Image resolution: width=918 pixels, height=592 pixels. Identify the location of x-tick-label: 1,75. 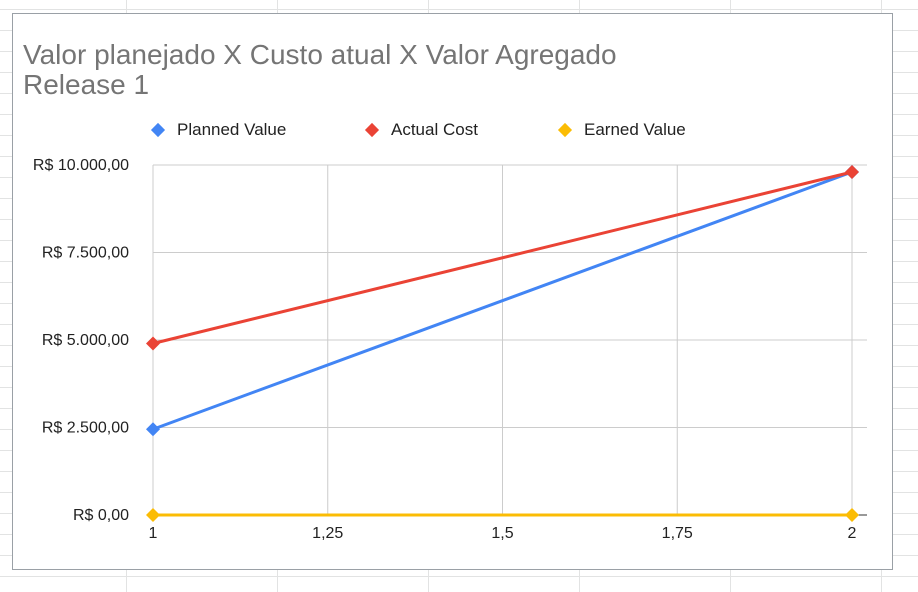
(677, 533).